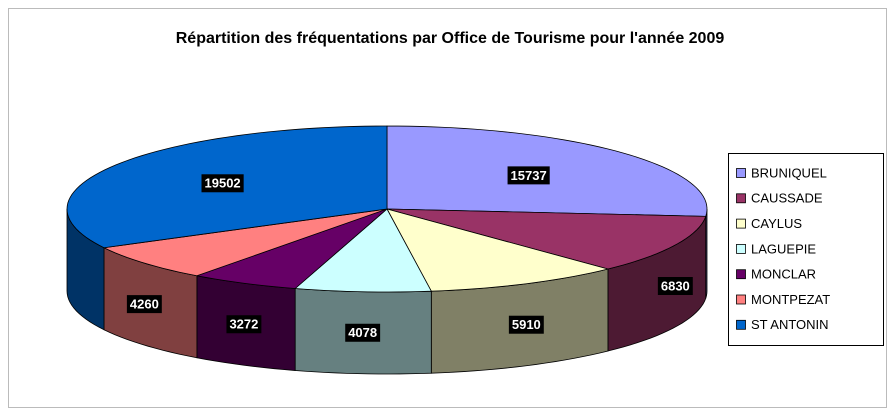 This screenshot has height=409, width=888. Describe the element at coordinates (790, 324) in the screenshot. I see `legend-label: ST ANTONIN` at that location.